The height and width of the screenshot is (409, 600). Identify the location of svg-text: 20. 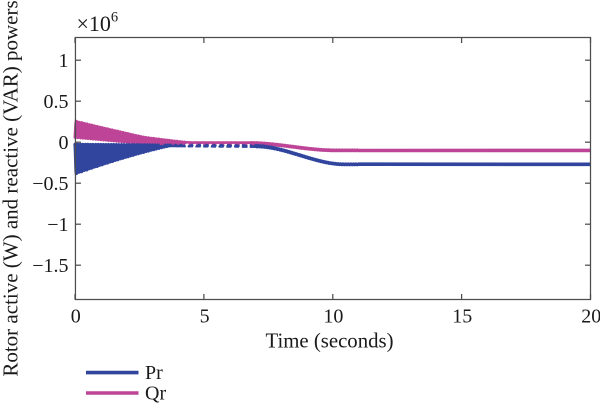
(590, 317).